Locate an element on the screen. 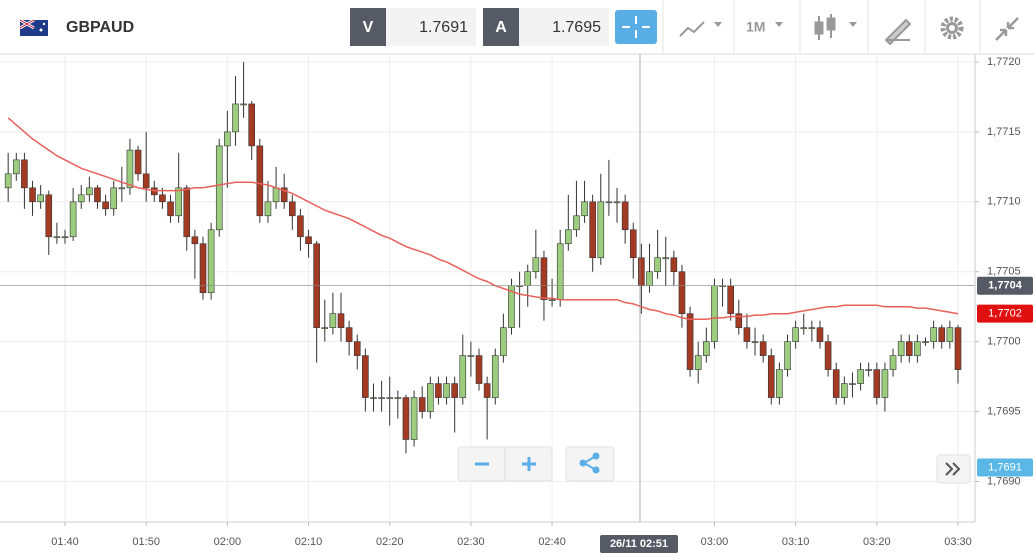  bid-label: V is located at coordinates (368, 27).